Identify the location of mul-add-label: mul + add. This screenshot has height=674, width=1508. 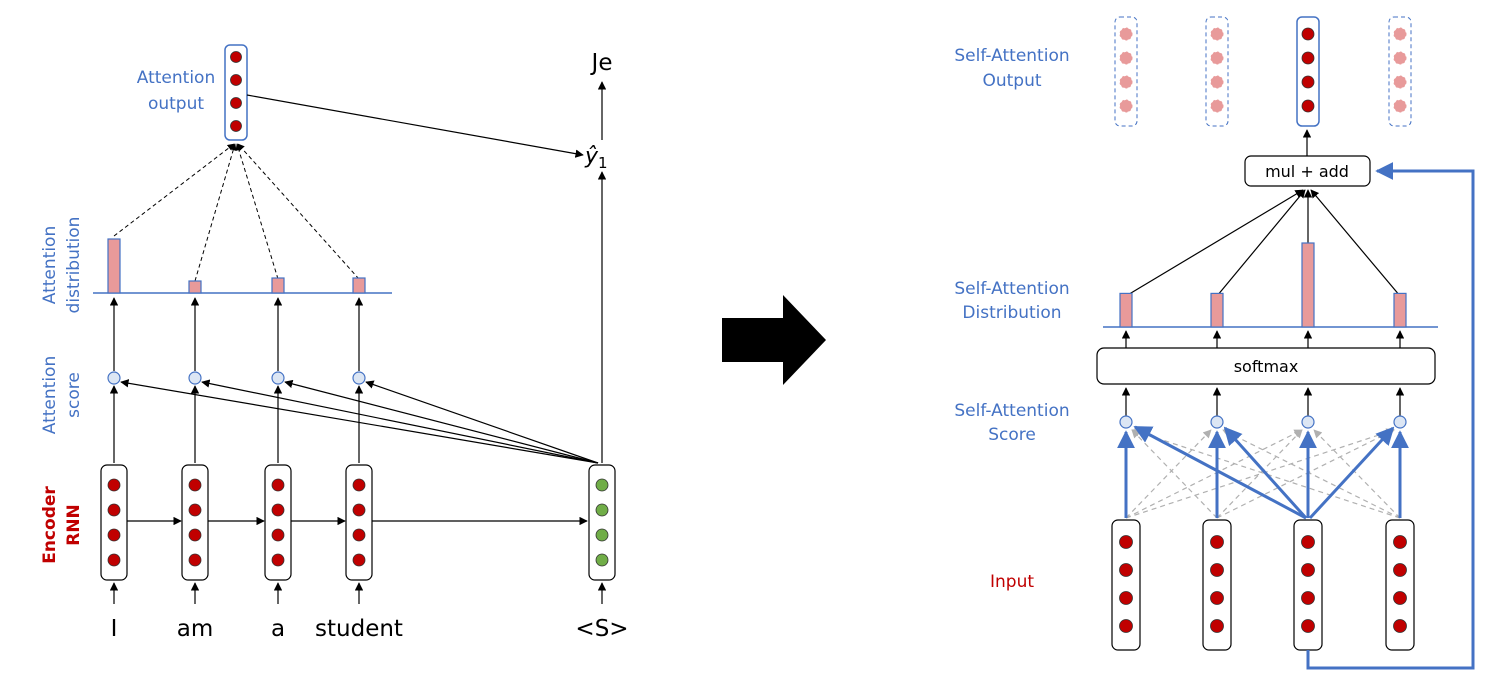
(1307, 171).